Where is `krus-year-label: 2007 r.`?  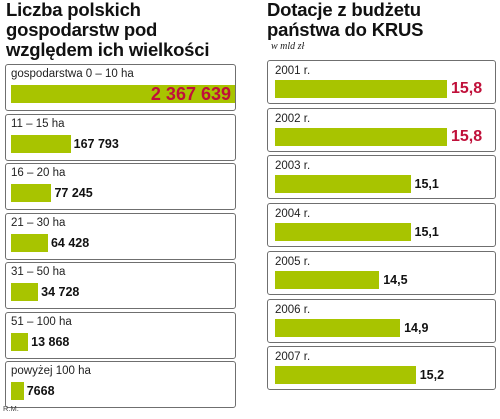
krus-year-label: 2007 r. is located at coordinates (293, 357).